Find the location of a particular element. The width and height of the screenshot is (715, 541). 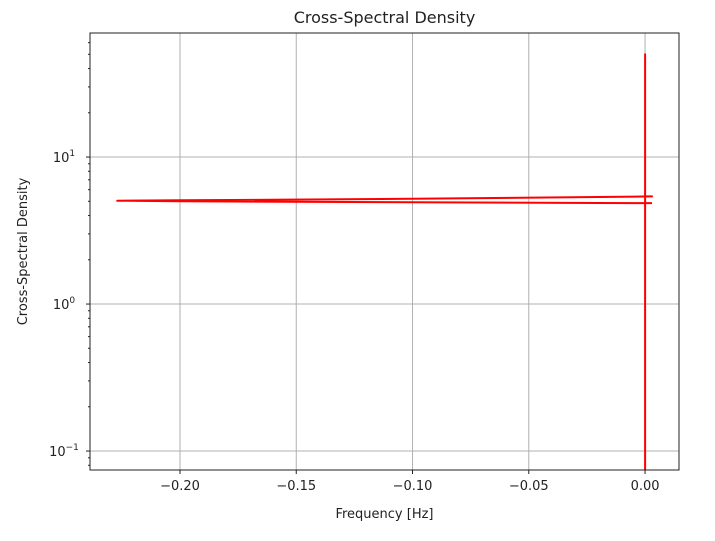

chart-title: Cross-Spectral Density is located at coordinates (385, 17).